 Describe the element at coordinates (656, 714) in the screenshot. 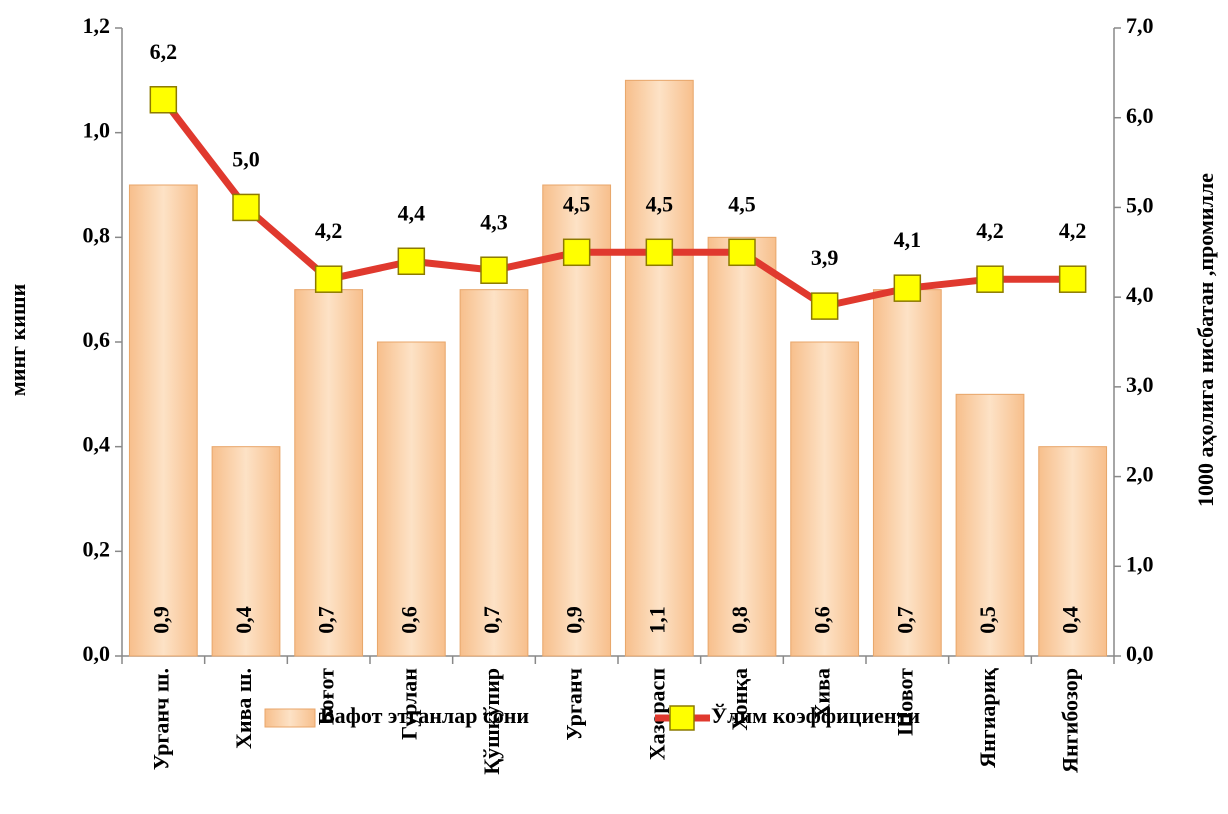

I see `x-tick-label: Хазорасп` at that location.